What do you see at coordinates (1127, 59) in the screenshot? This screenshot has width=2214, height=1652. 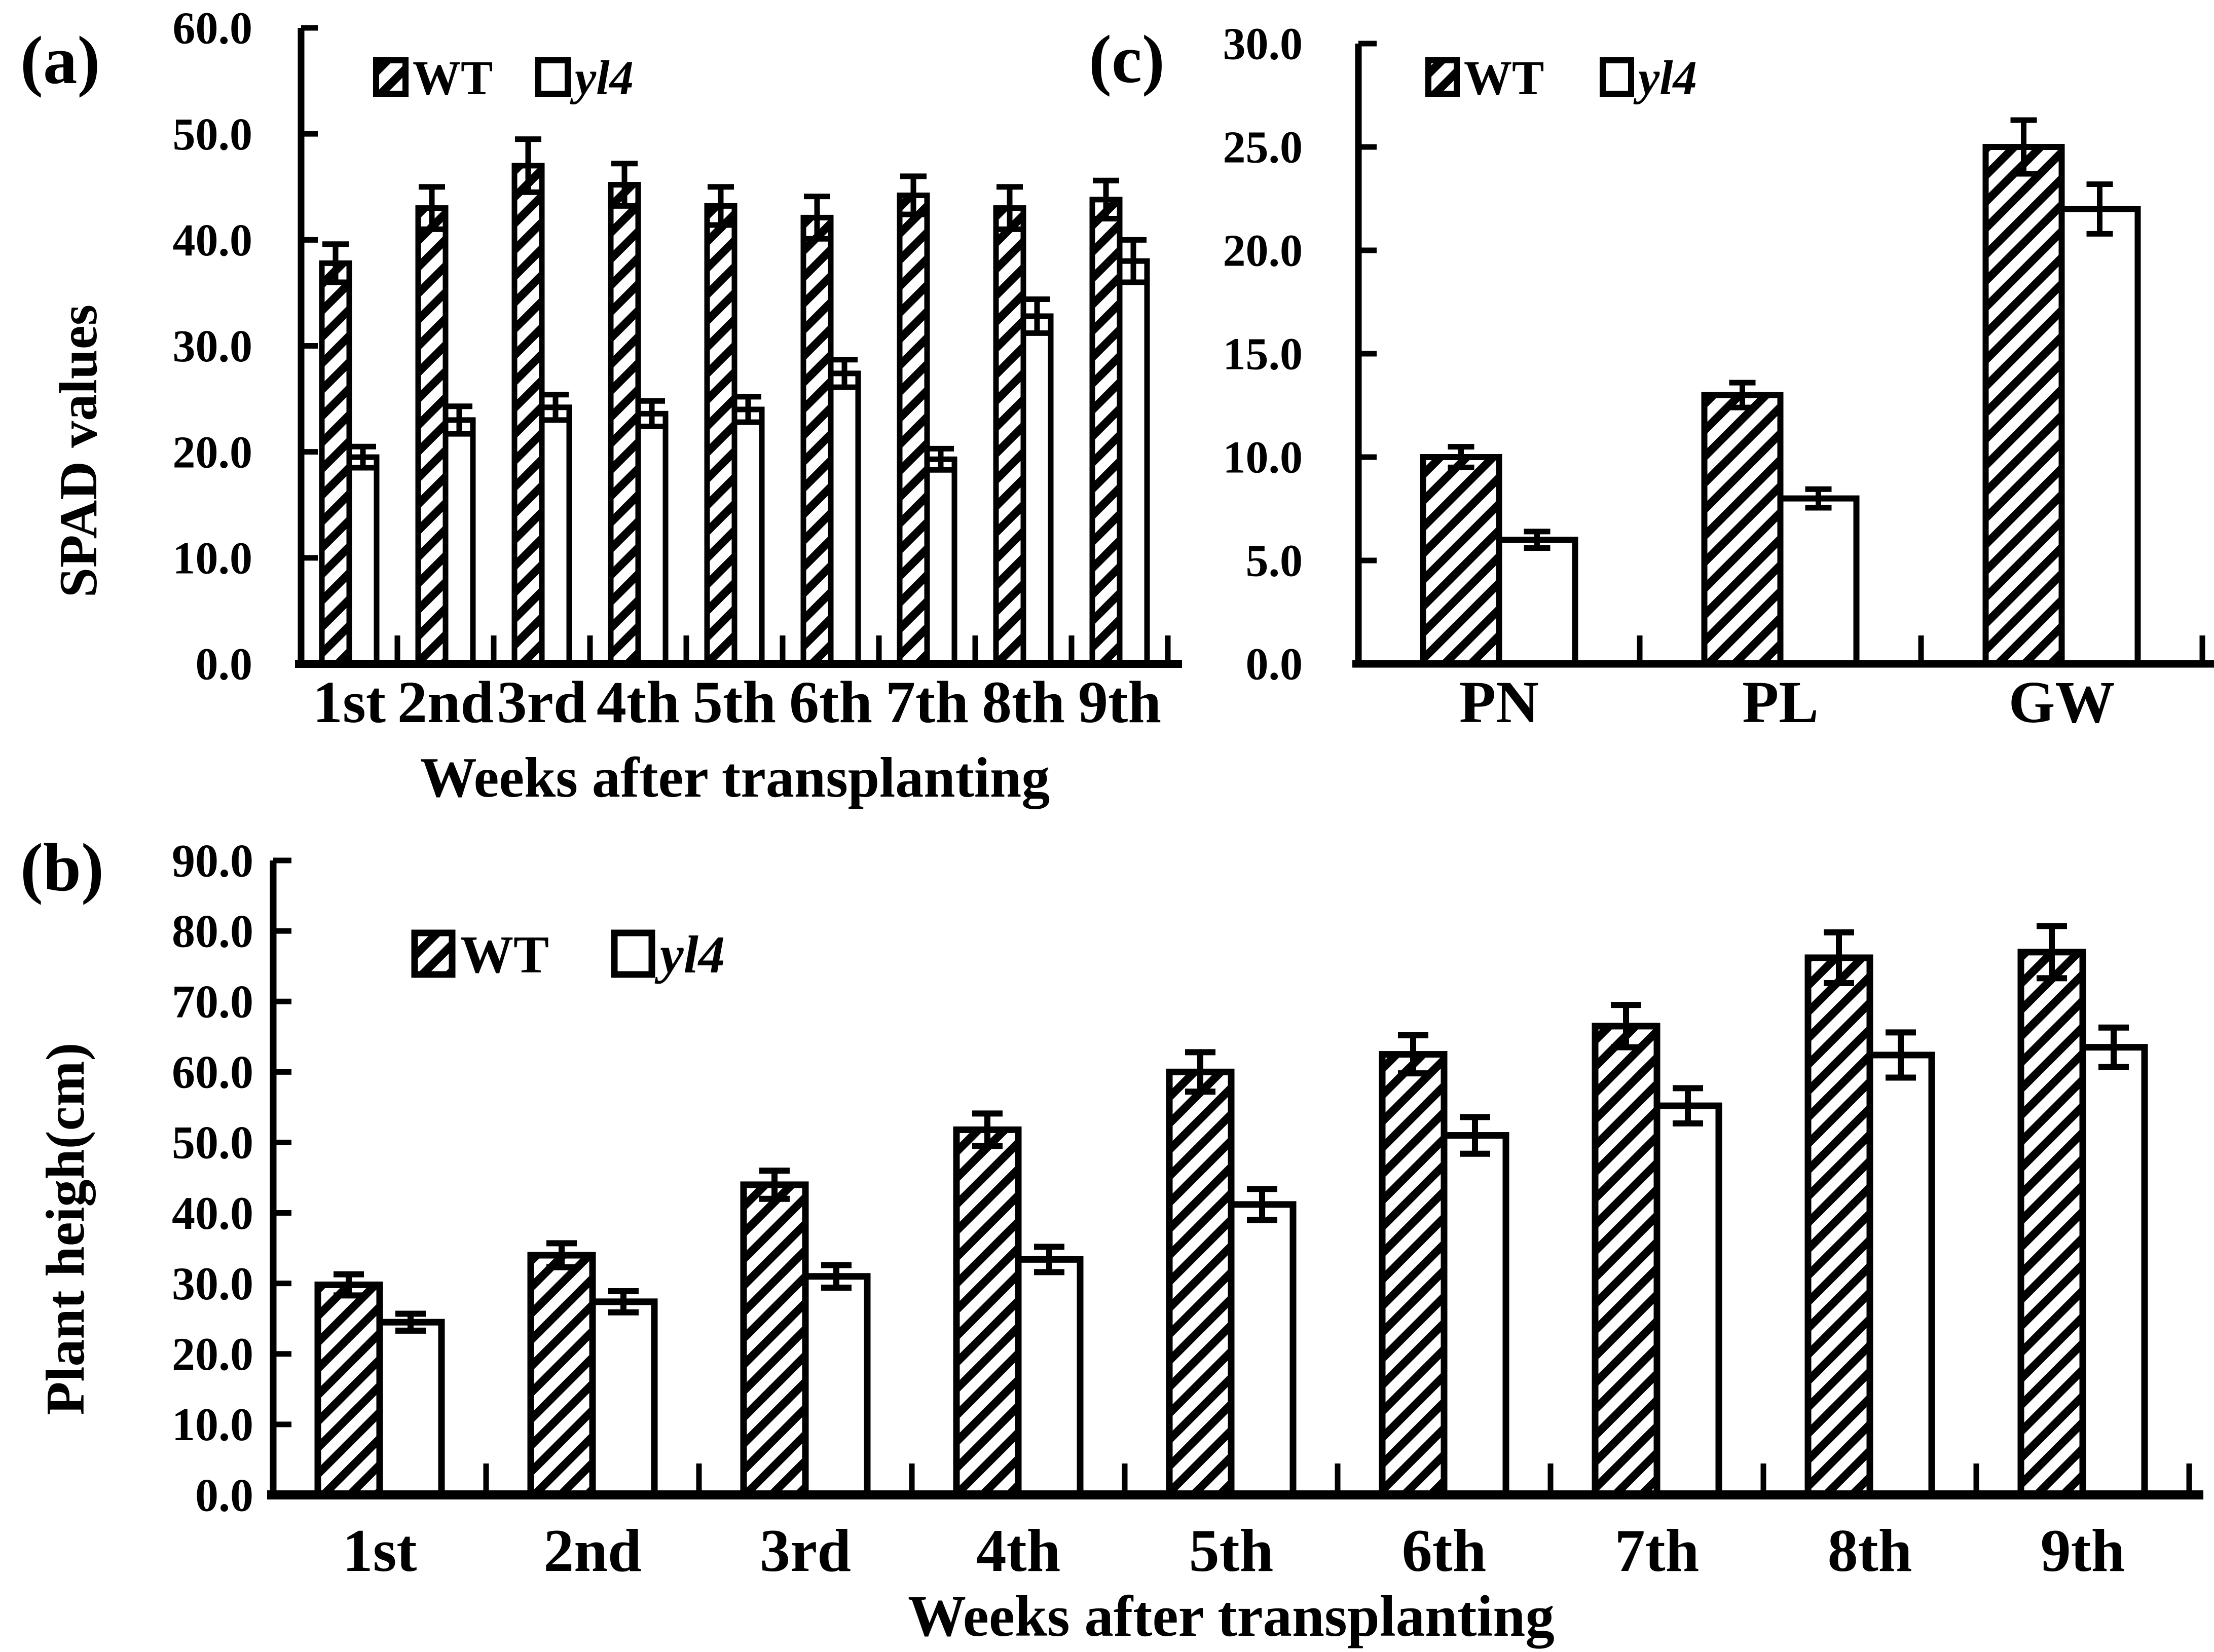 I see `panel-label-c: (c)` at bounding box center [1127, 59].